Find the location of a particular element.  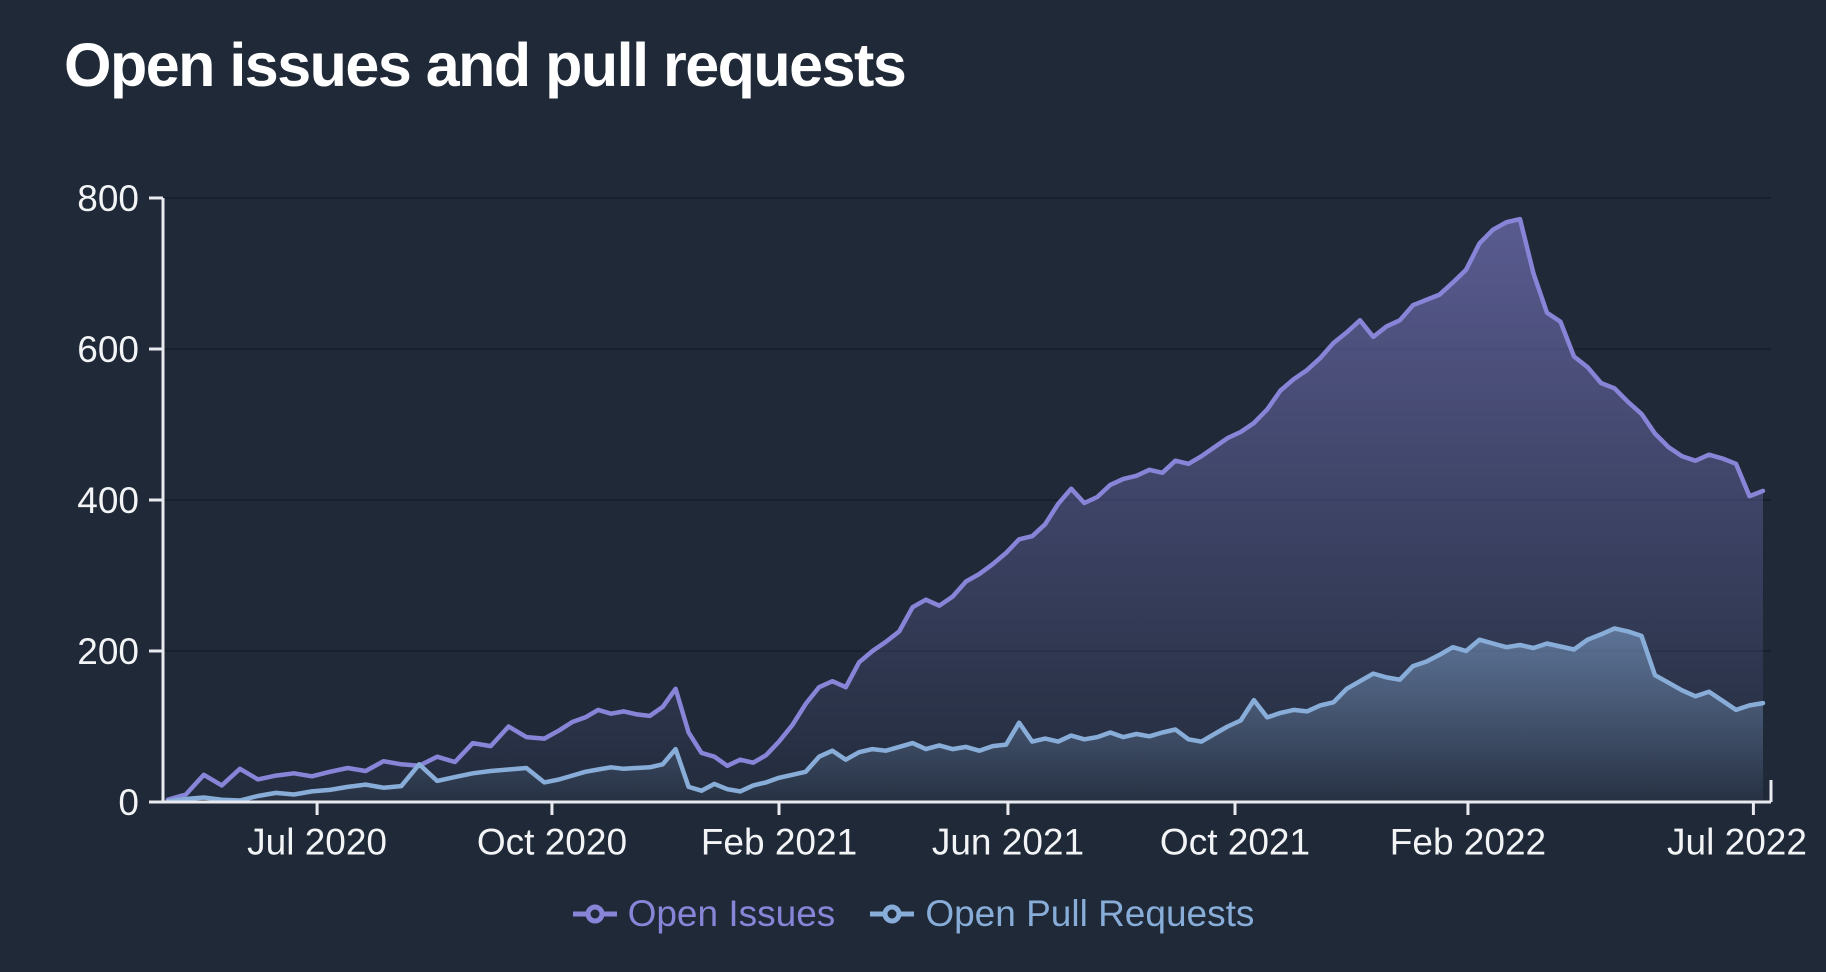

x-axis-tick-label: Jun 2021 is located at coordinates (1008, 841).